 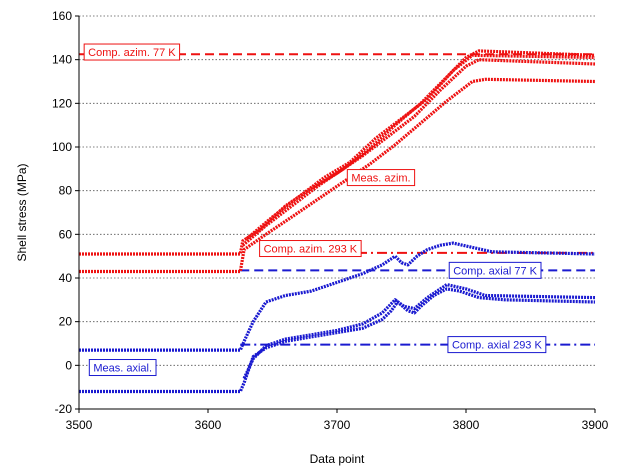 I want to click on x-tick-labels: 3500 3600 3700 3800 3900, so click(x=337, y=425).